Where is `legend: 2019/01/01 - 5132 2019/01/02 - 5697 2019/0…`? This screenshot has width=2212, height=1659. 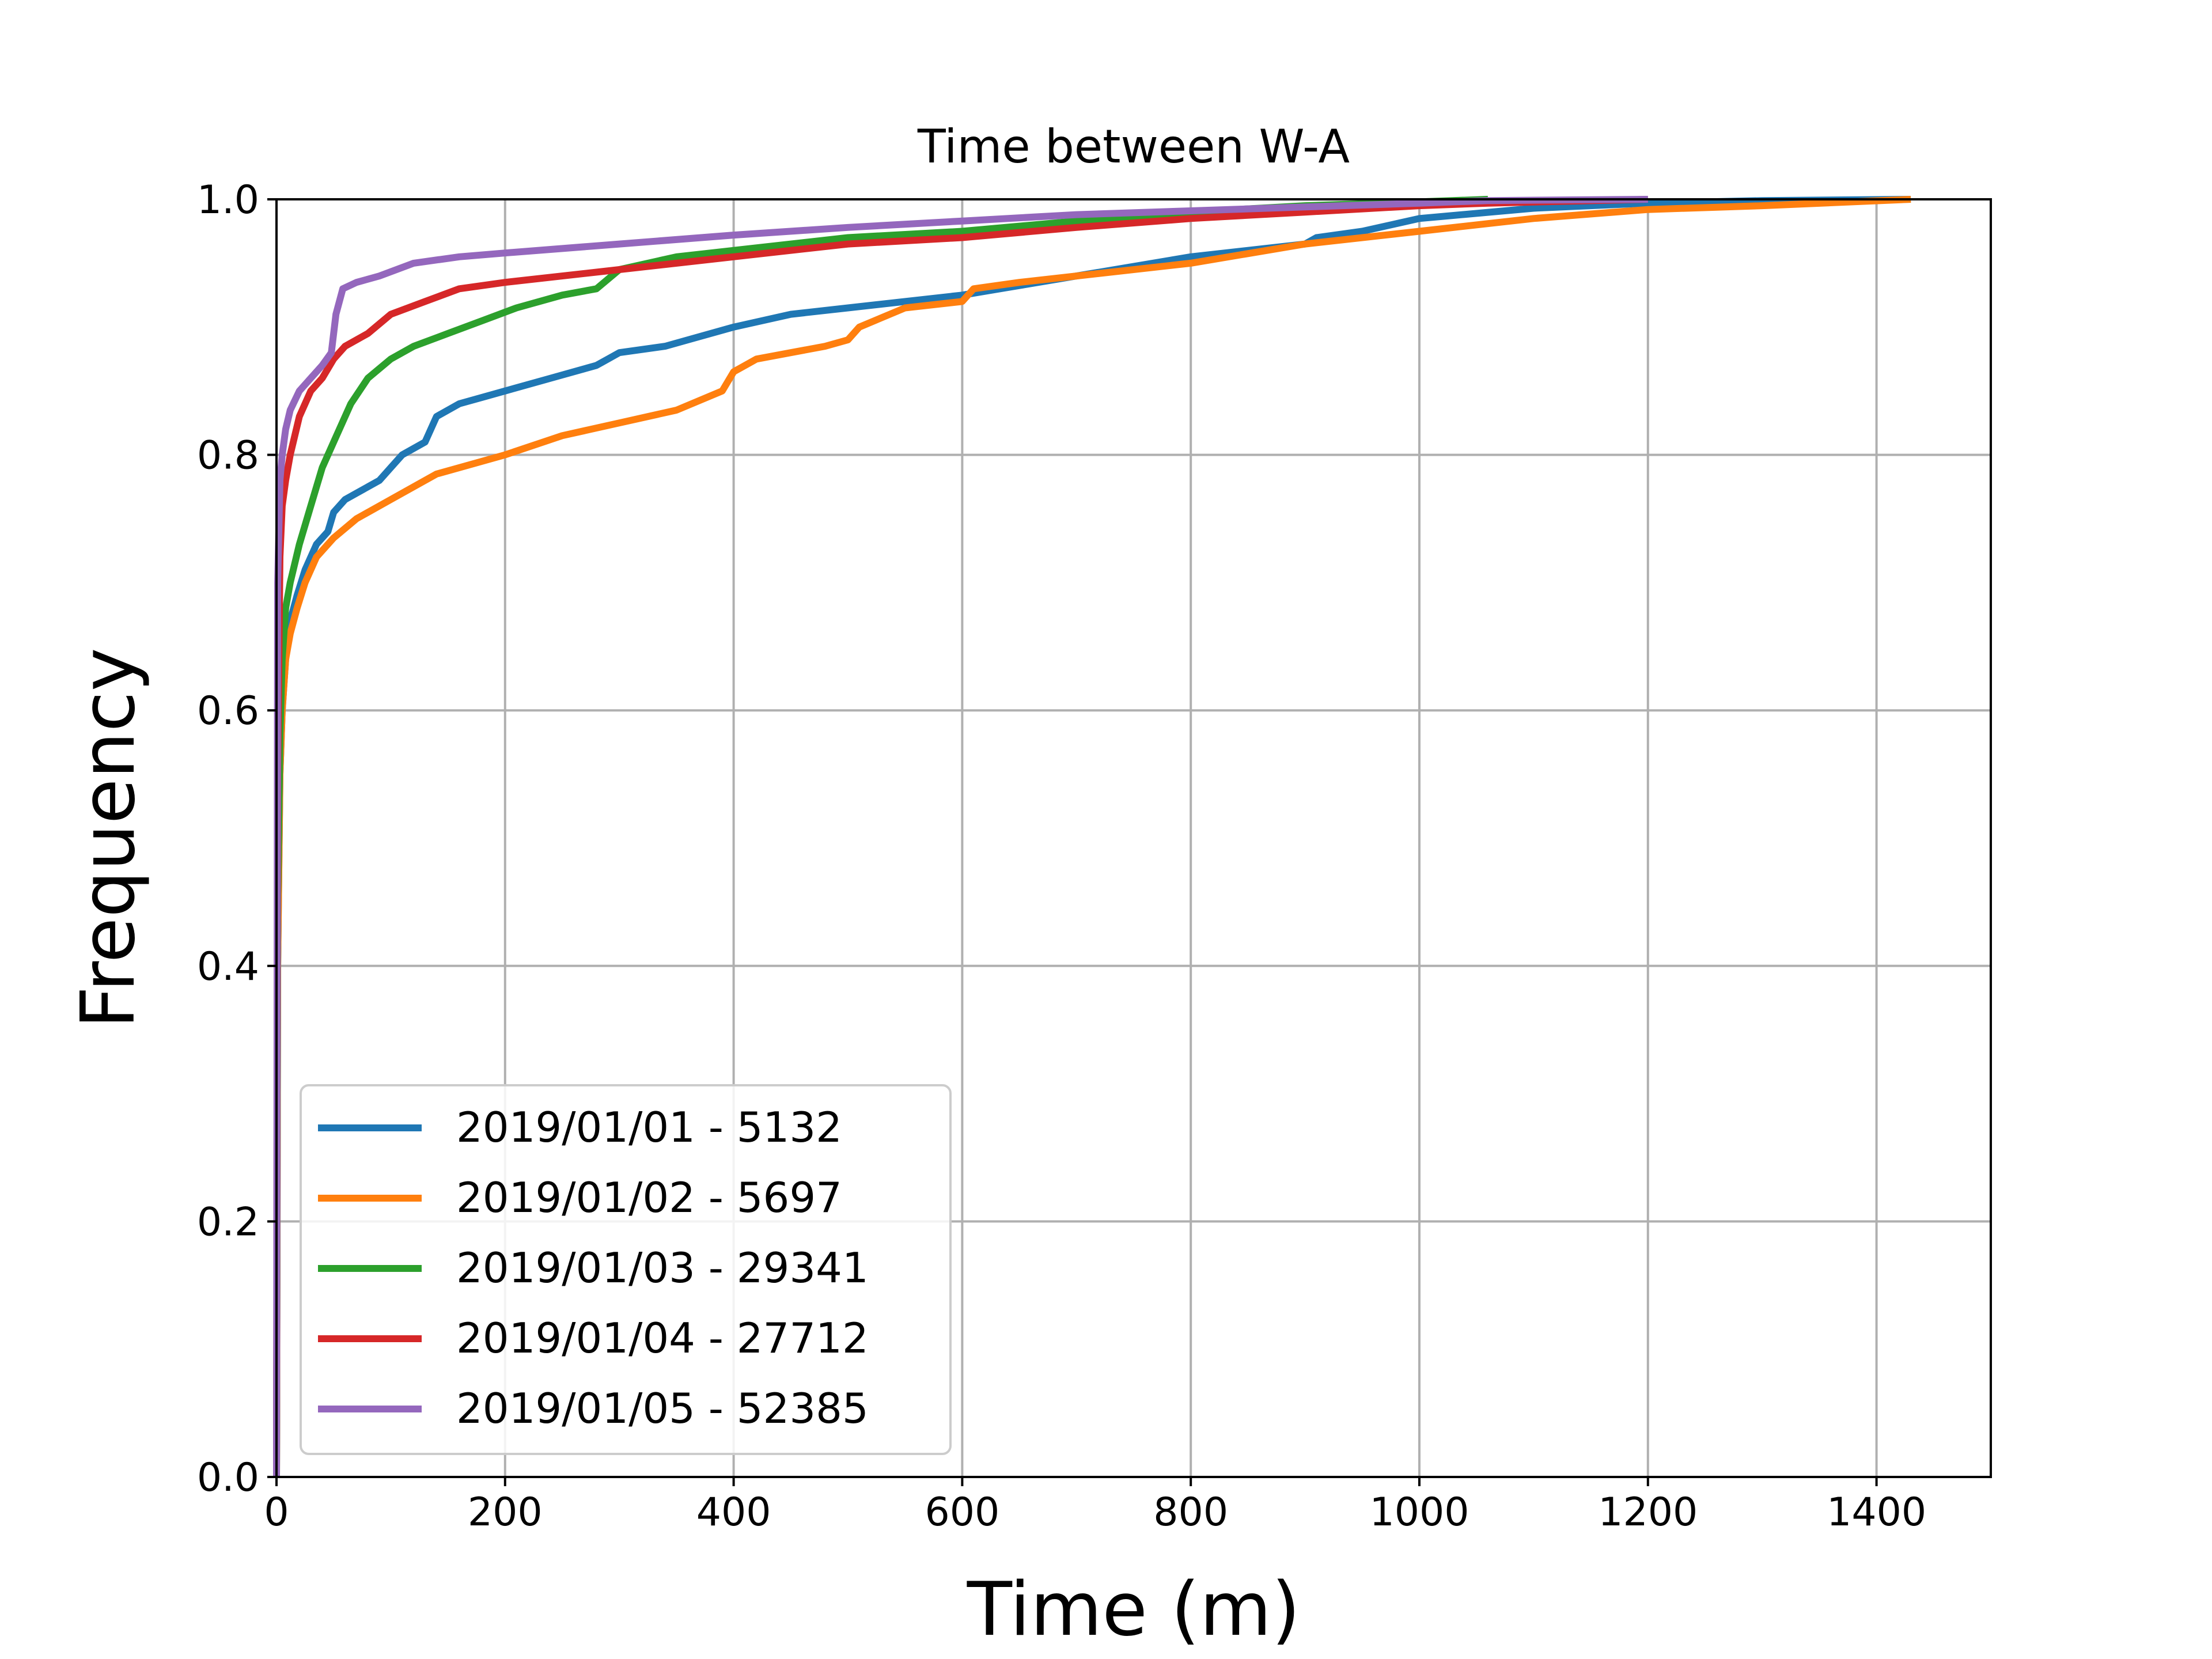
legend: 2019/01/01 - 5132 2019/01/02 - 5697 2019/0… is located at coordinates (626, 1269).